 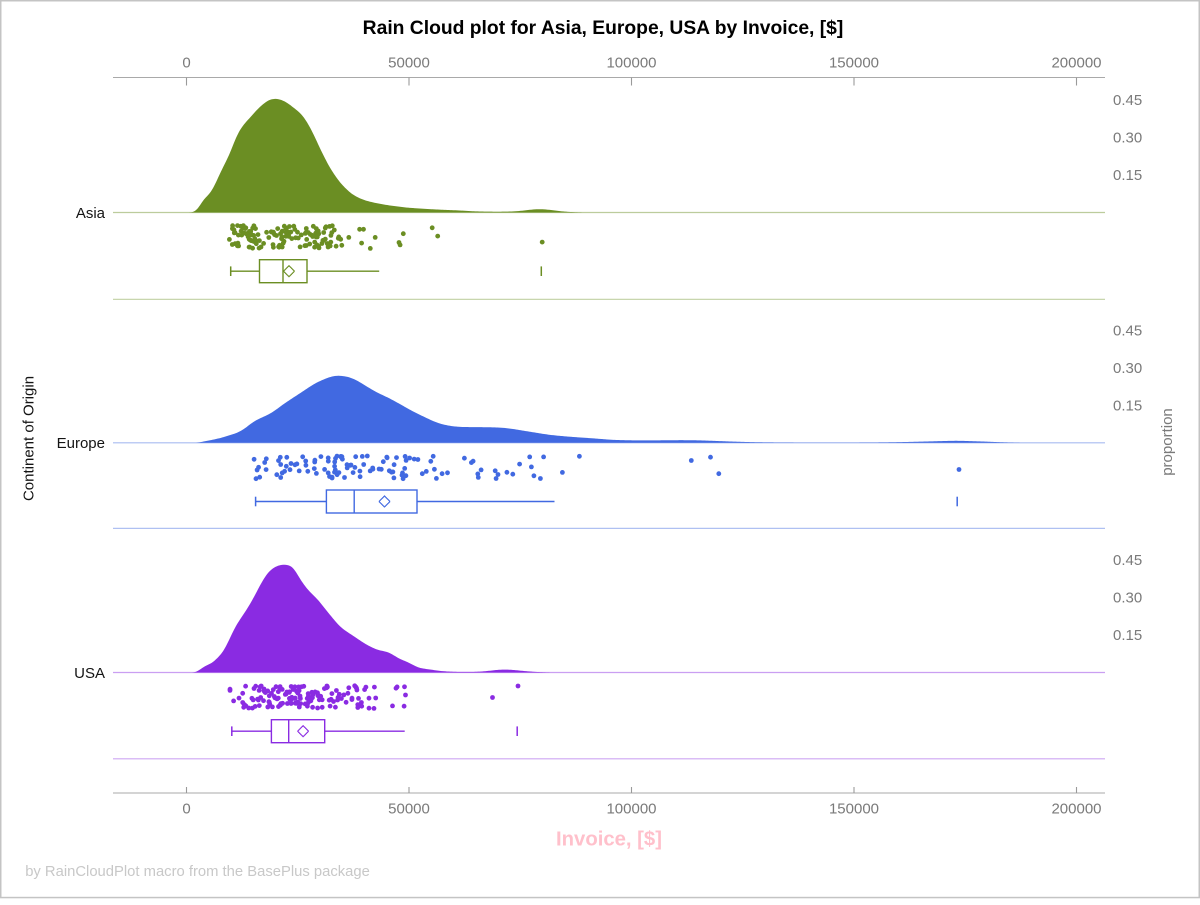 What do you see at coordinates (29, 438) in the screenshot?
I see `svg-text: Continent of Origin` at bounding box center [29, 438].